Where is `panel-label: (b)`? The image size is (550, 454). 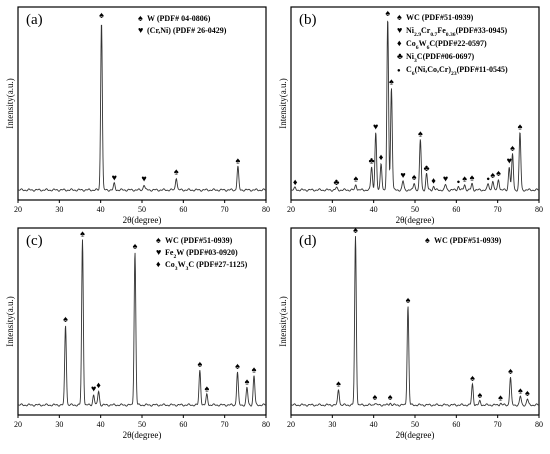 panel-label: (b) is located at coordinates (308, 20).